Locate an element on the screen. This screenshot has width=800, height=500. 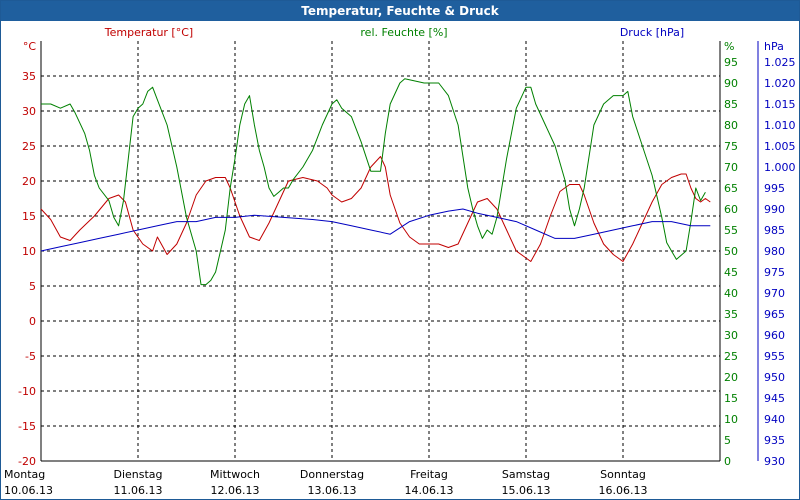
date-label: 12.06.13 is located at coordinates (235, 490).